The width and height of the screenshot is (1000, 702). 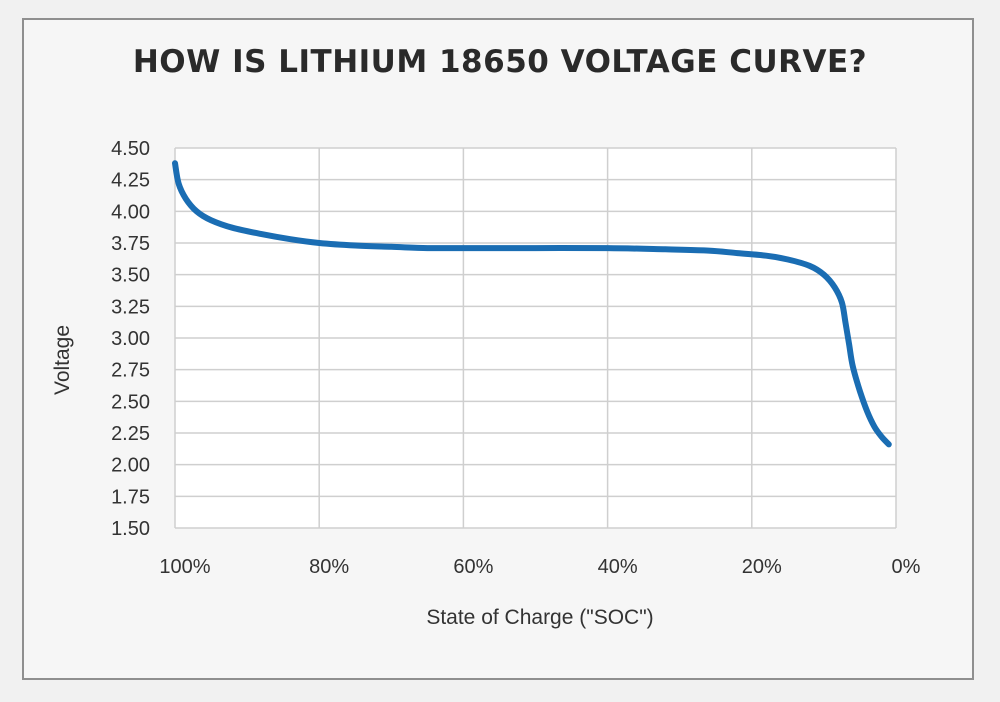 I want to click on y-tick-label: 4.00, so click(x=130, y=212).